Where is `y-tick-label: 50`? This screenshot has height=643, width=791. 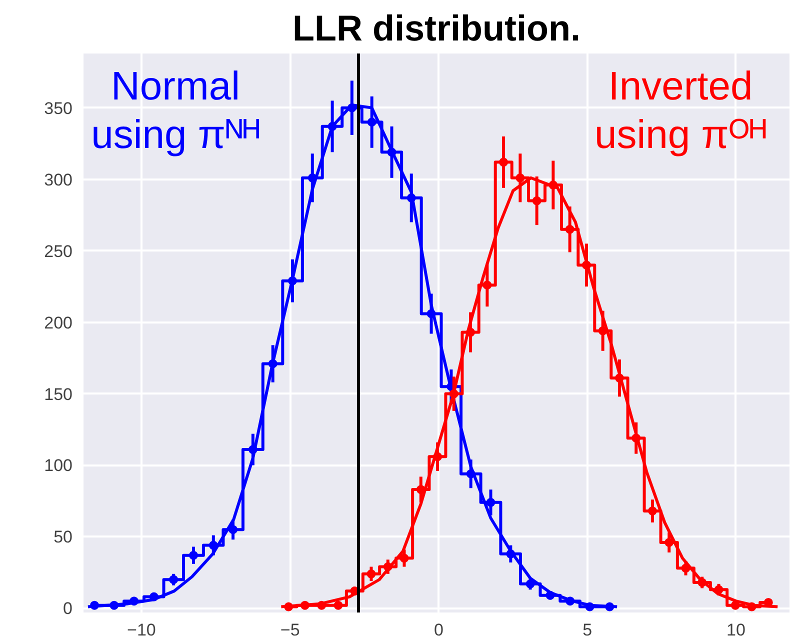
y-tick-label: 50 is located at coordinates (63, 537).